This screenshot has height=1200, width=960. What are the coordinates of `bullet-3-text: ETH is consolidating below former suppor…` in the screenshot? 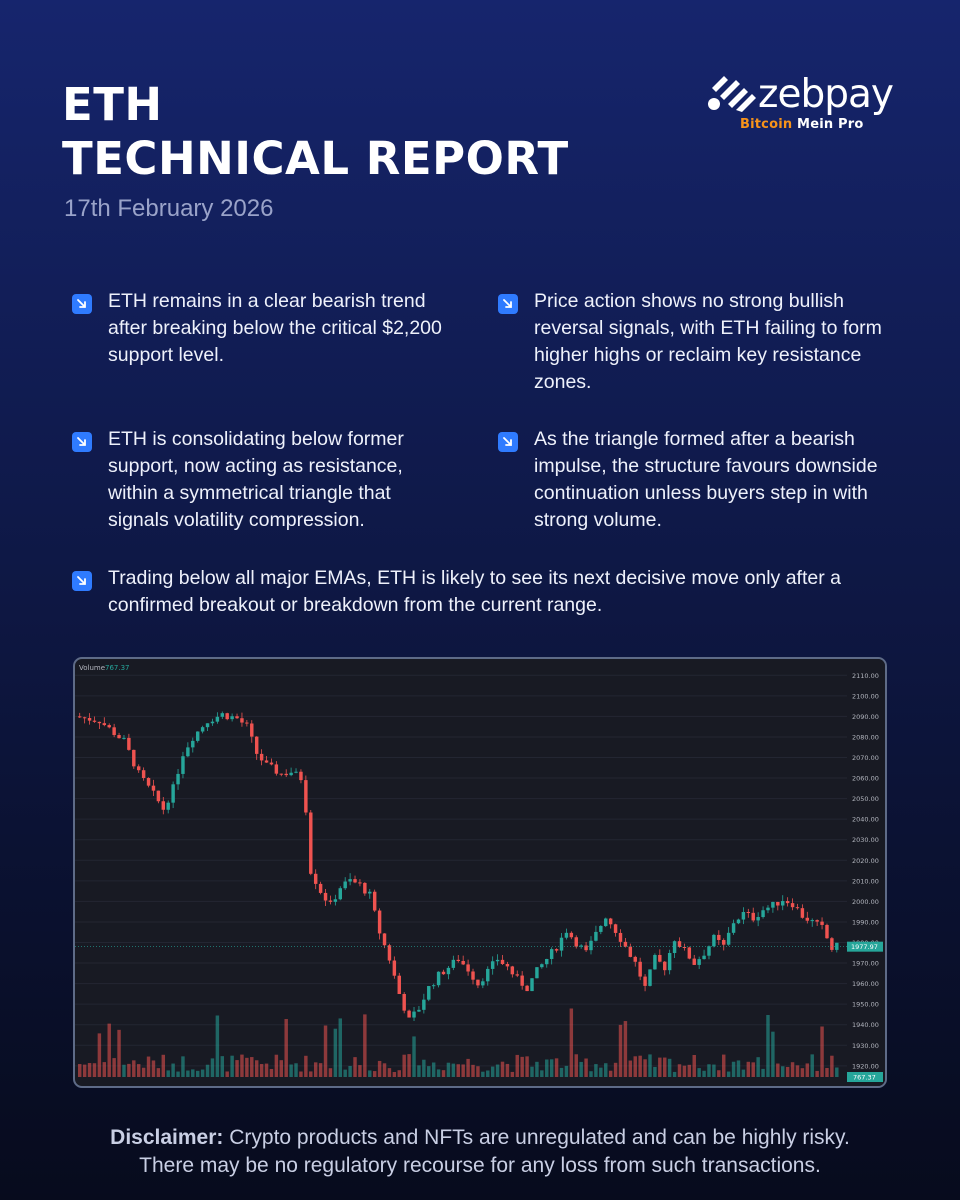 It's located at (256, 479).